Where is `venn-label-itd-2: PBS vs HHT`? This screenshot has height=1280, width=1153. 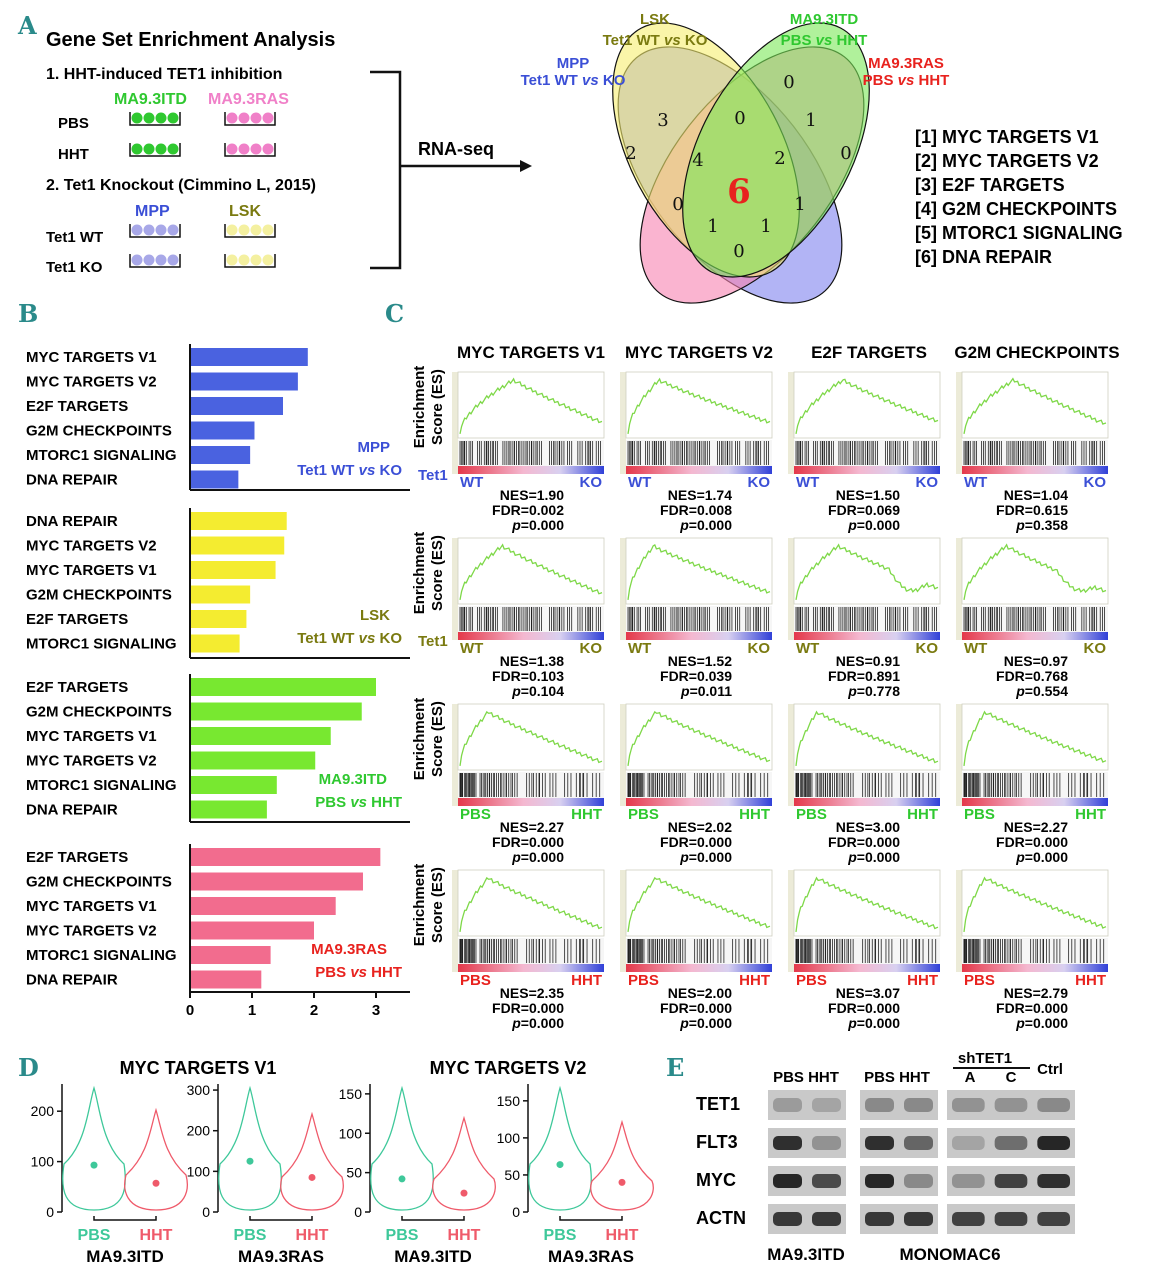
venn-label-itd-2: PBS vs HHT is located at coordinates (824, 40).